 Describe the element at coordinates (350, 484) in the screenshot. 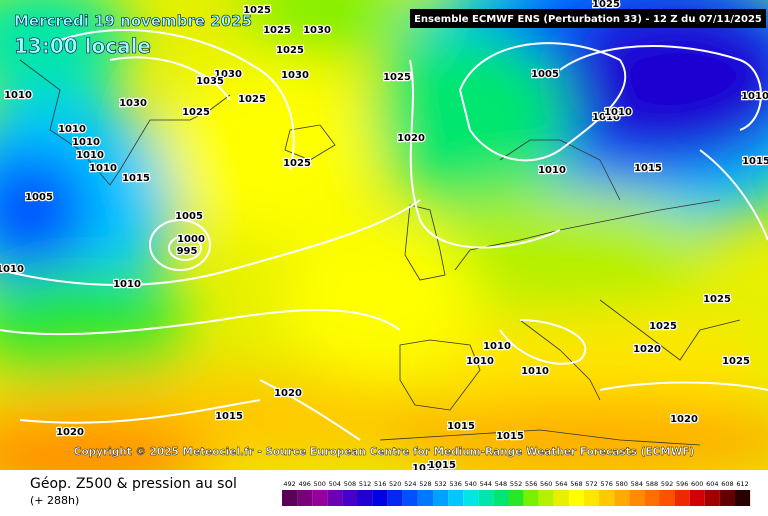

I see `scale-label: 508` at that location.